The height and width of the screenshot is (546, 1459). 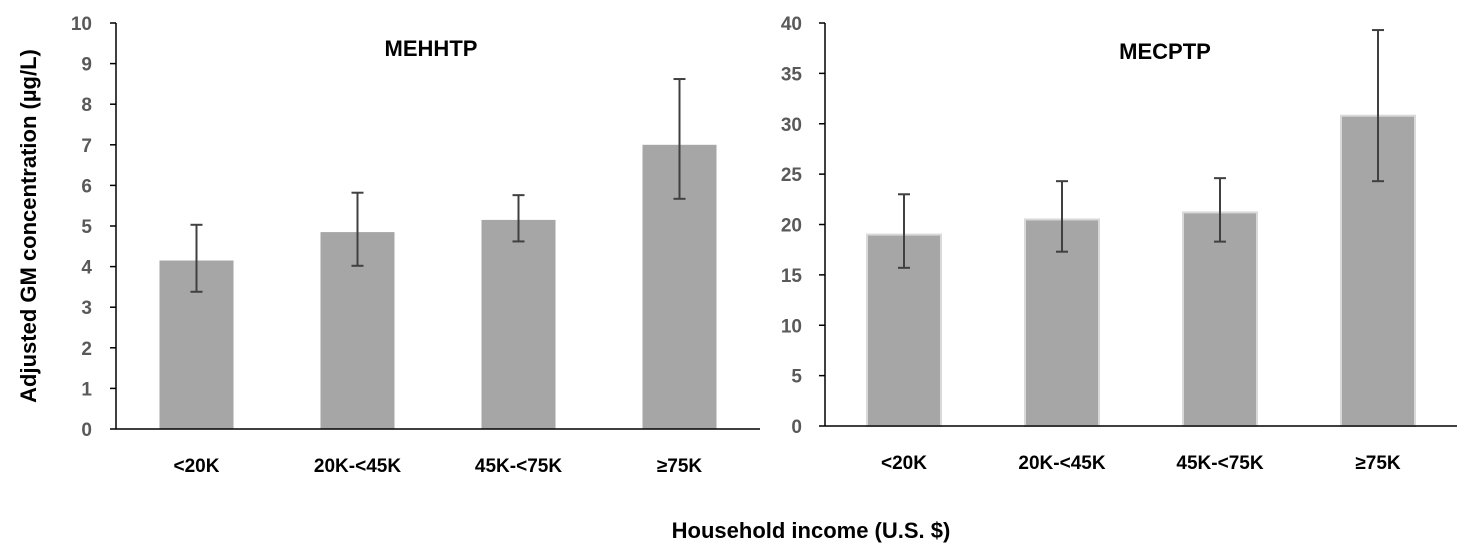 I want to click on y-tick-label: 30, so click(x=791, y=125).